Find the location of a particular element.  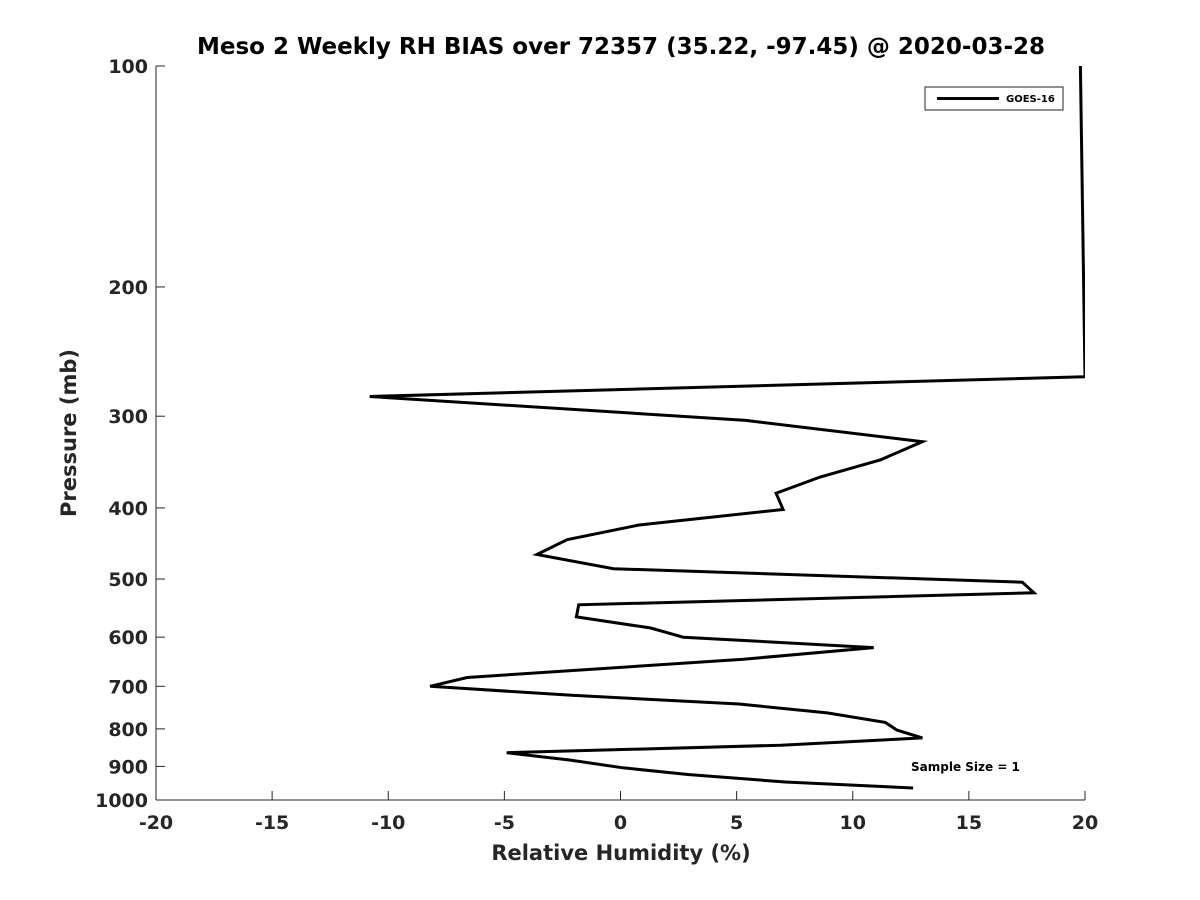

x-tick-label: 5 is located at coordinates (736, 823).